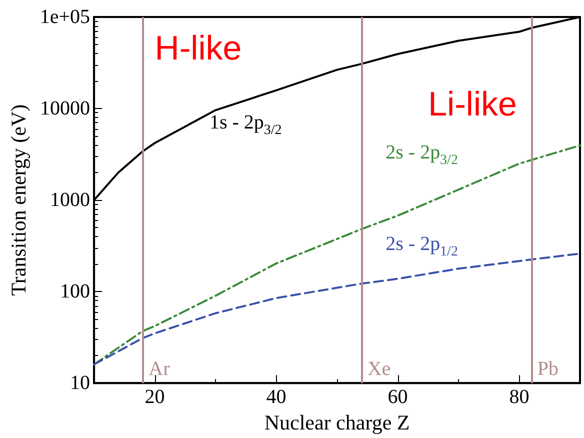 This screenshot has height=438, width=584. I want to click on ref-line-label: Pb, so click(548, 369).